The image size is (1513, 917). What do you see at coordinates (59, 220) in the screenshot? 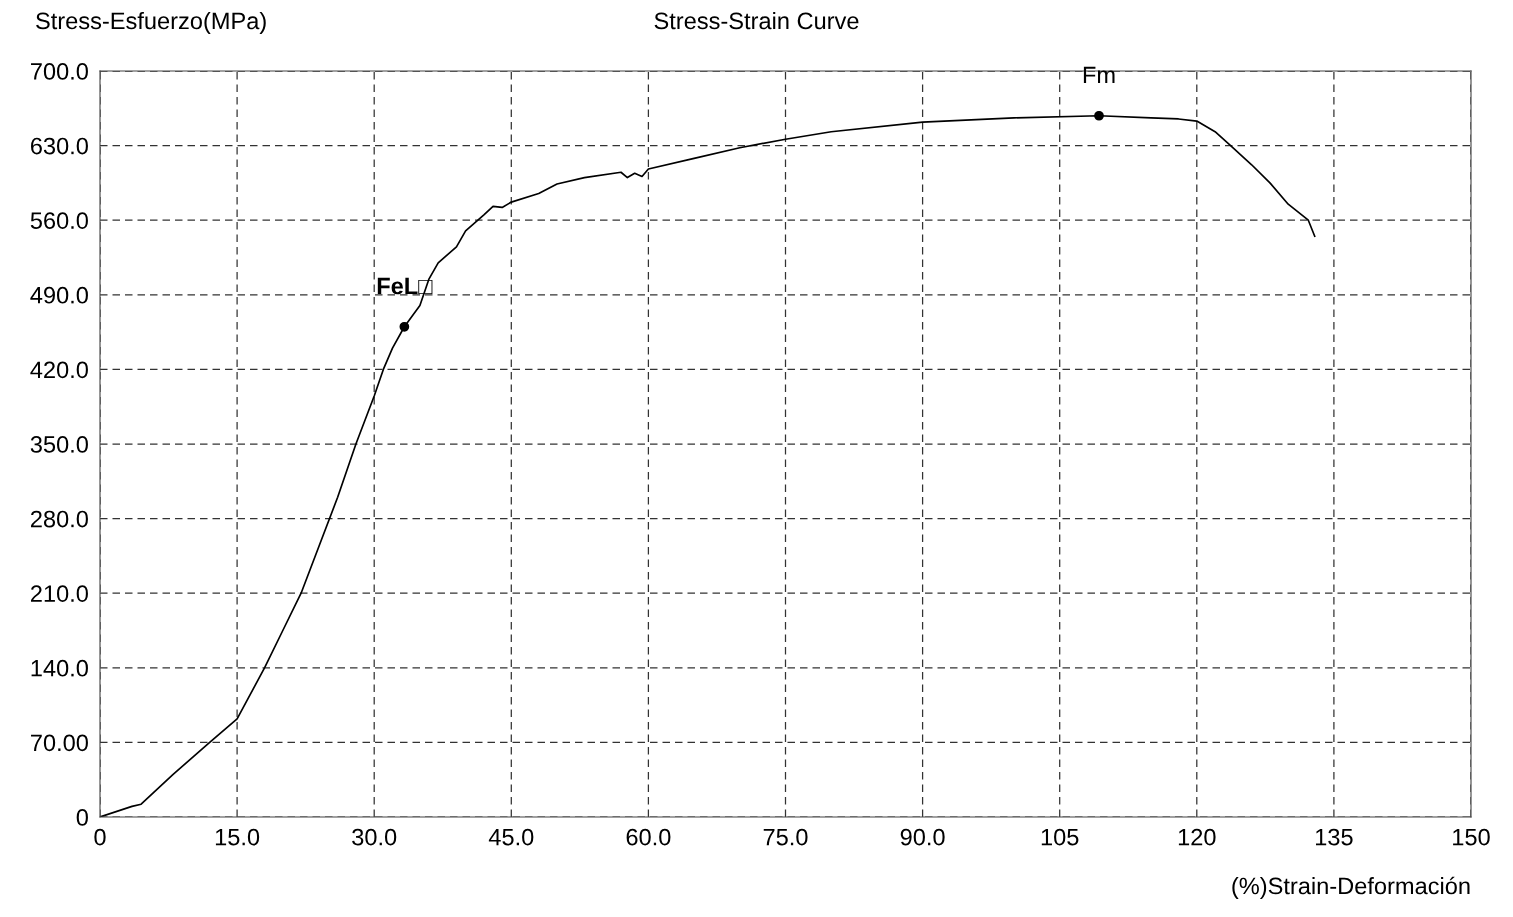
I see `y-tick-label: 560.0` at bounding box center [59, 220].